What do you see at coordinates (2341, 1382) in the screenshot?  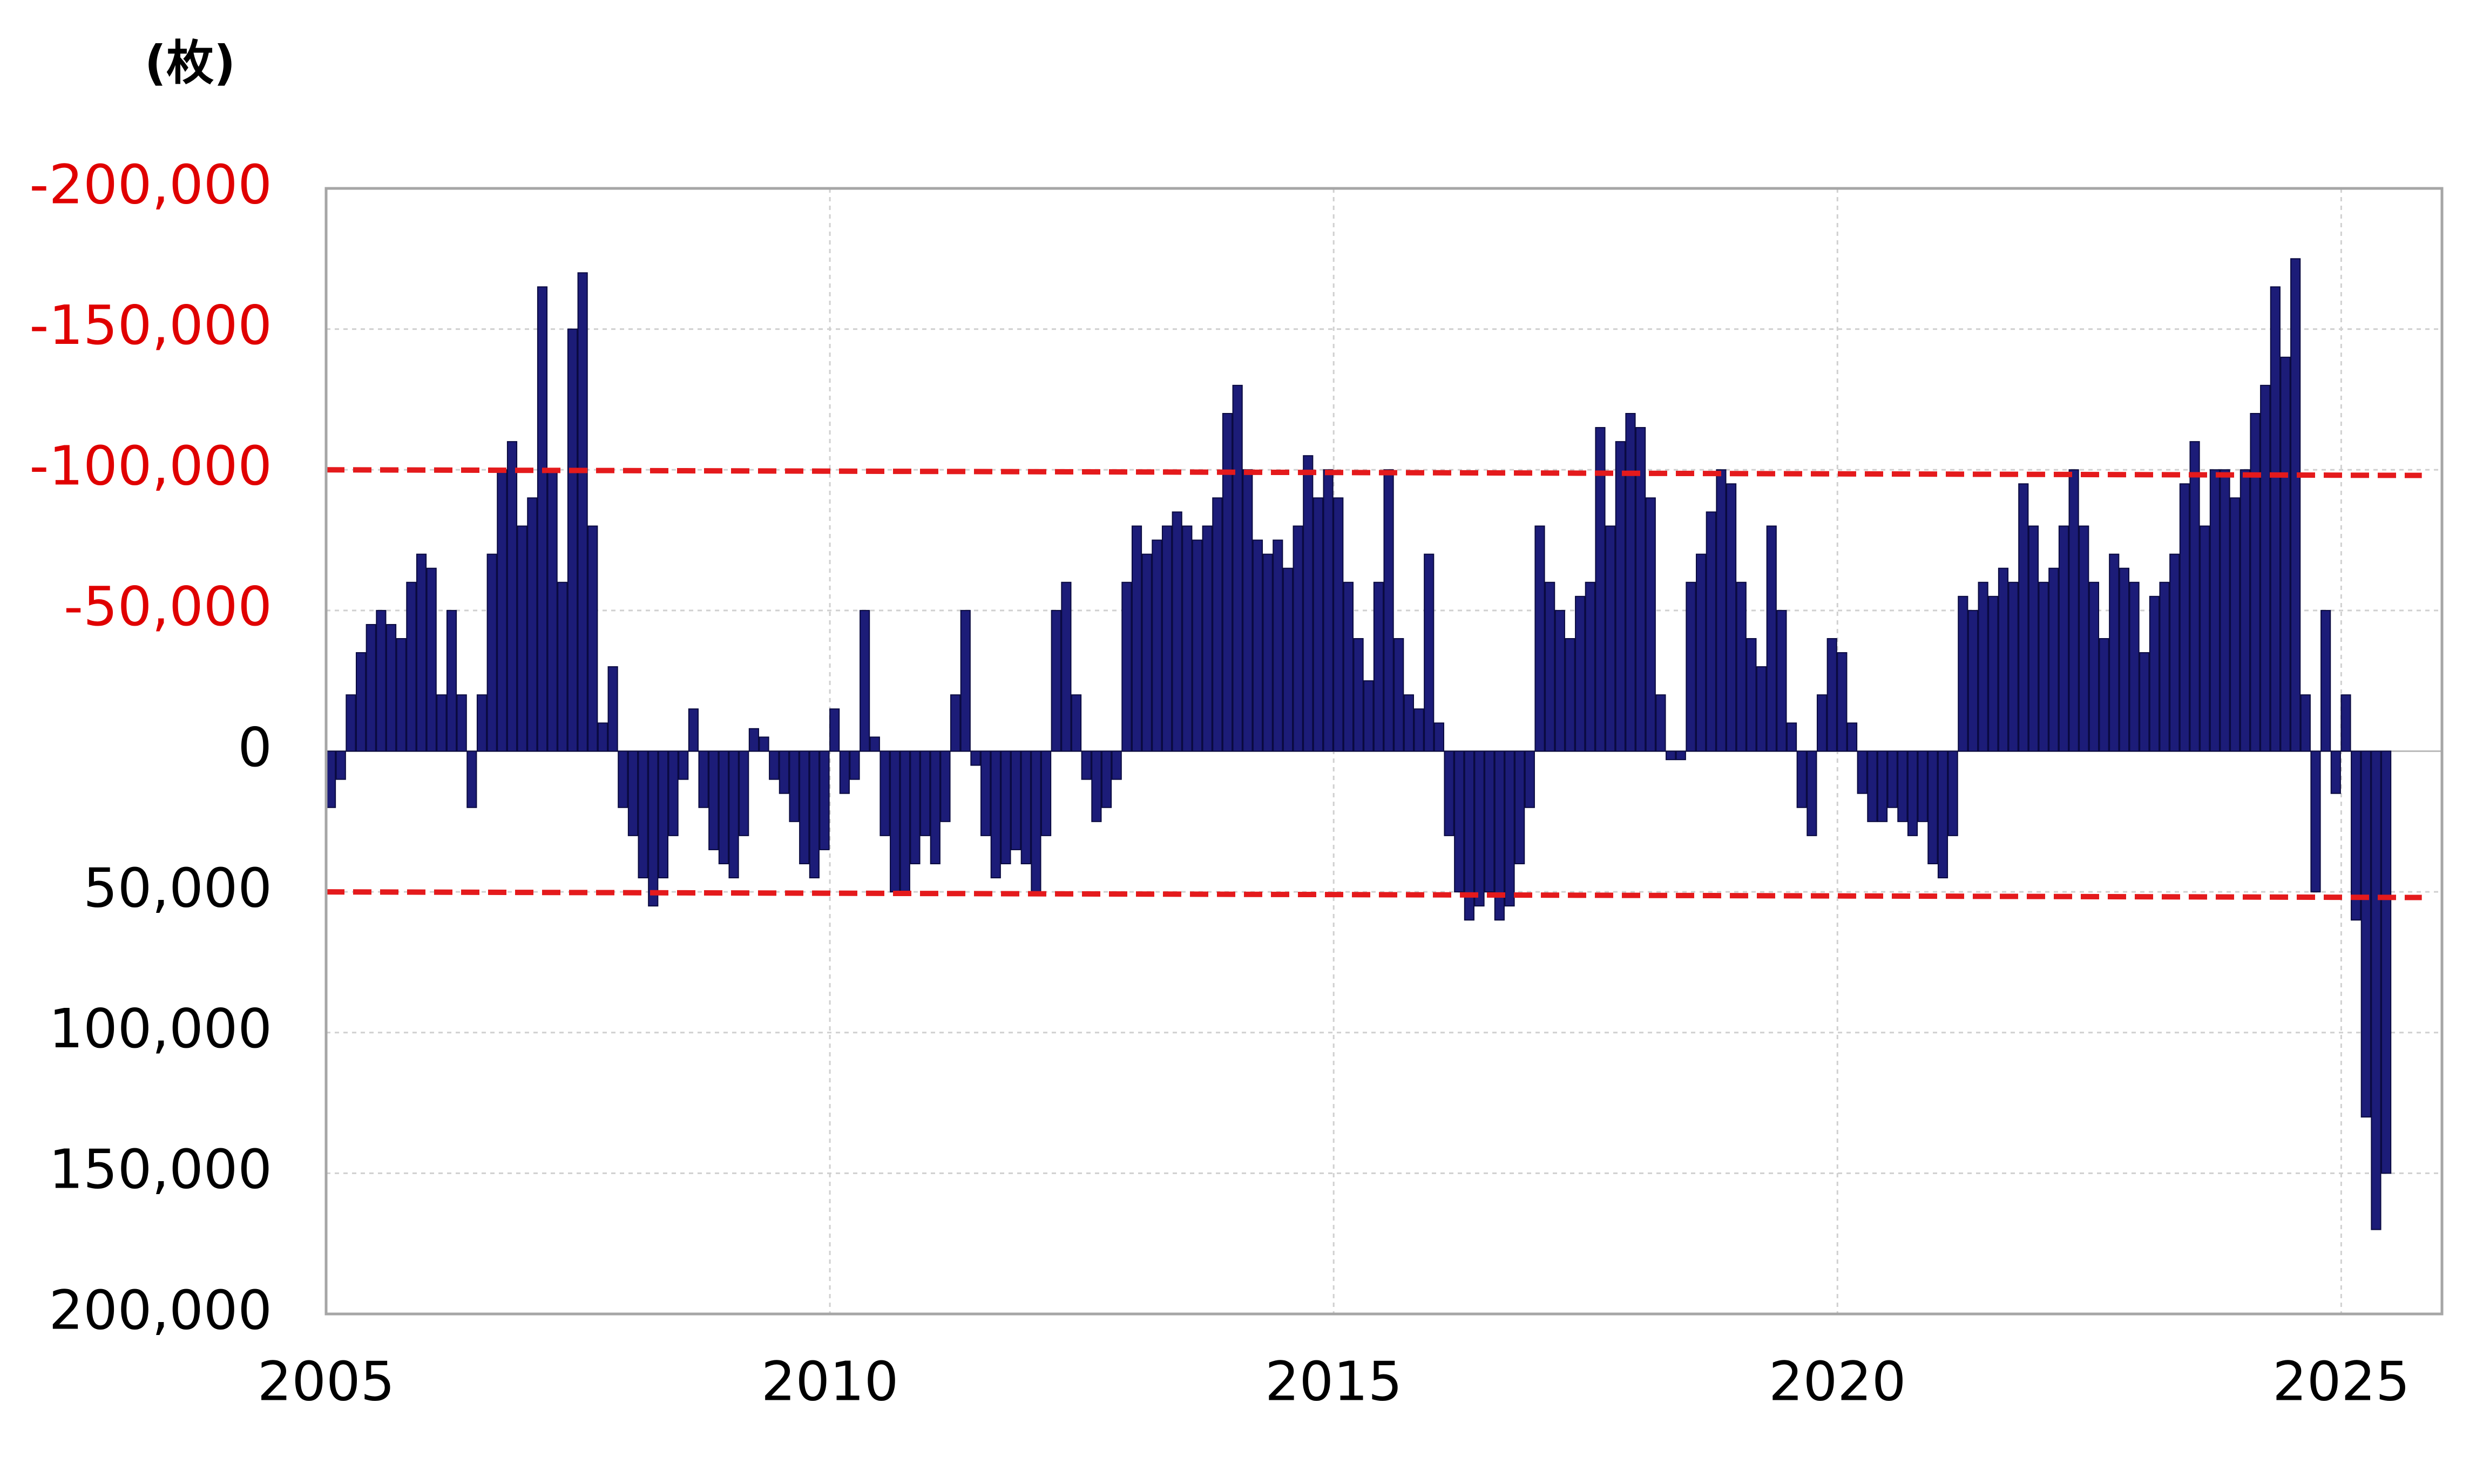 I see `x-tick-label: 2025` at bounding box center [2341, 1382].